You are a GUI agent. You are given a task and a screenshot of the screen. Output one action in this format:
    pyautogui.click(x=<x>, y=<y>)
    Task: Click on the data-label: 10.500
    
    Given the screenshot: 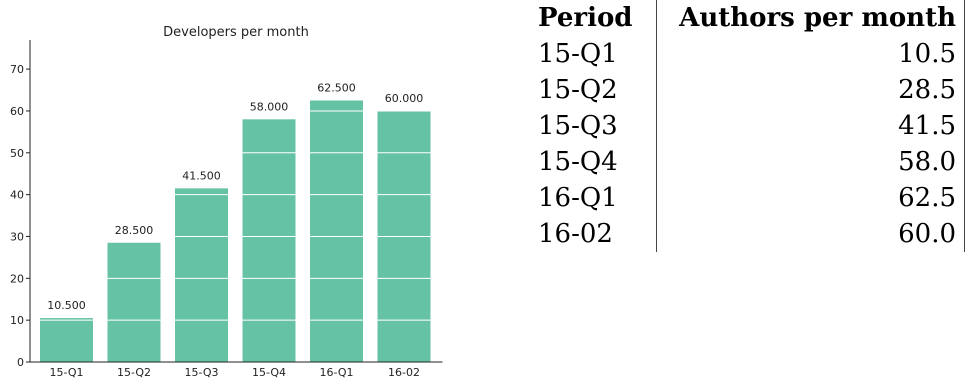 What is the action you would take?
    pyautogui.click(x=66, y=305)
    